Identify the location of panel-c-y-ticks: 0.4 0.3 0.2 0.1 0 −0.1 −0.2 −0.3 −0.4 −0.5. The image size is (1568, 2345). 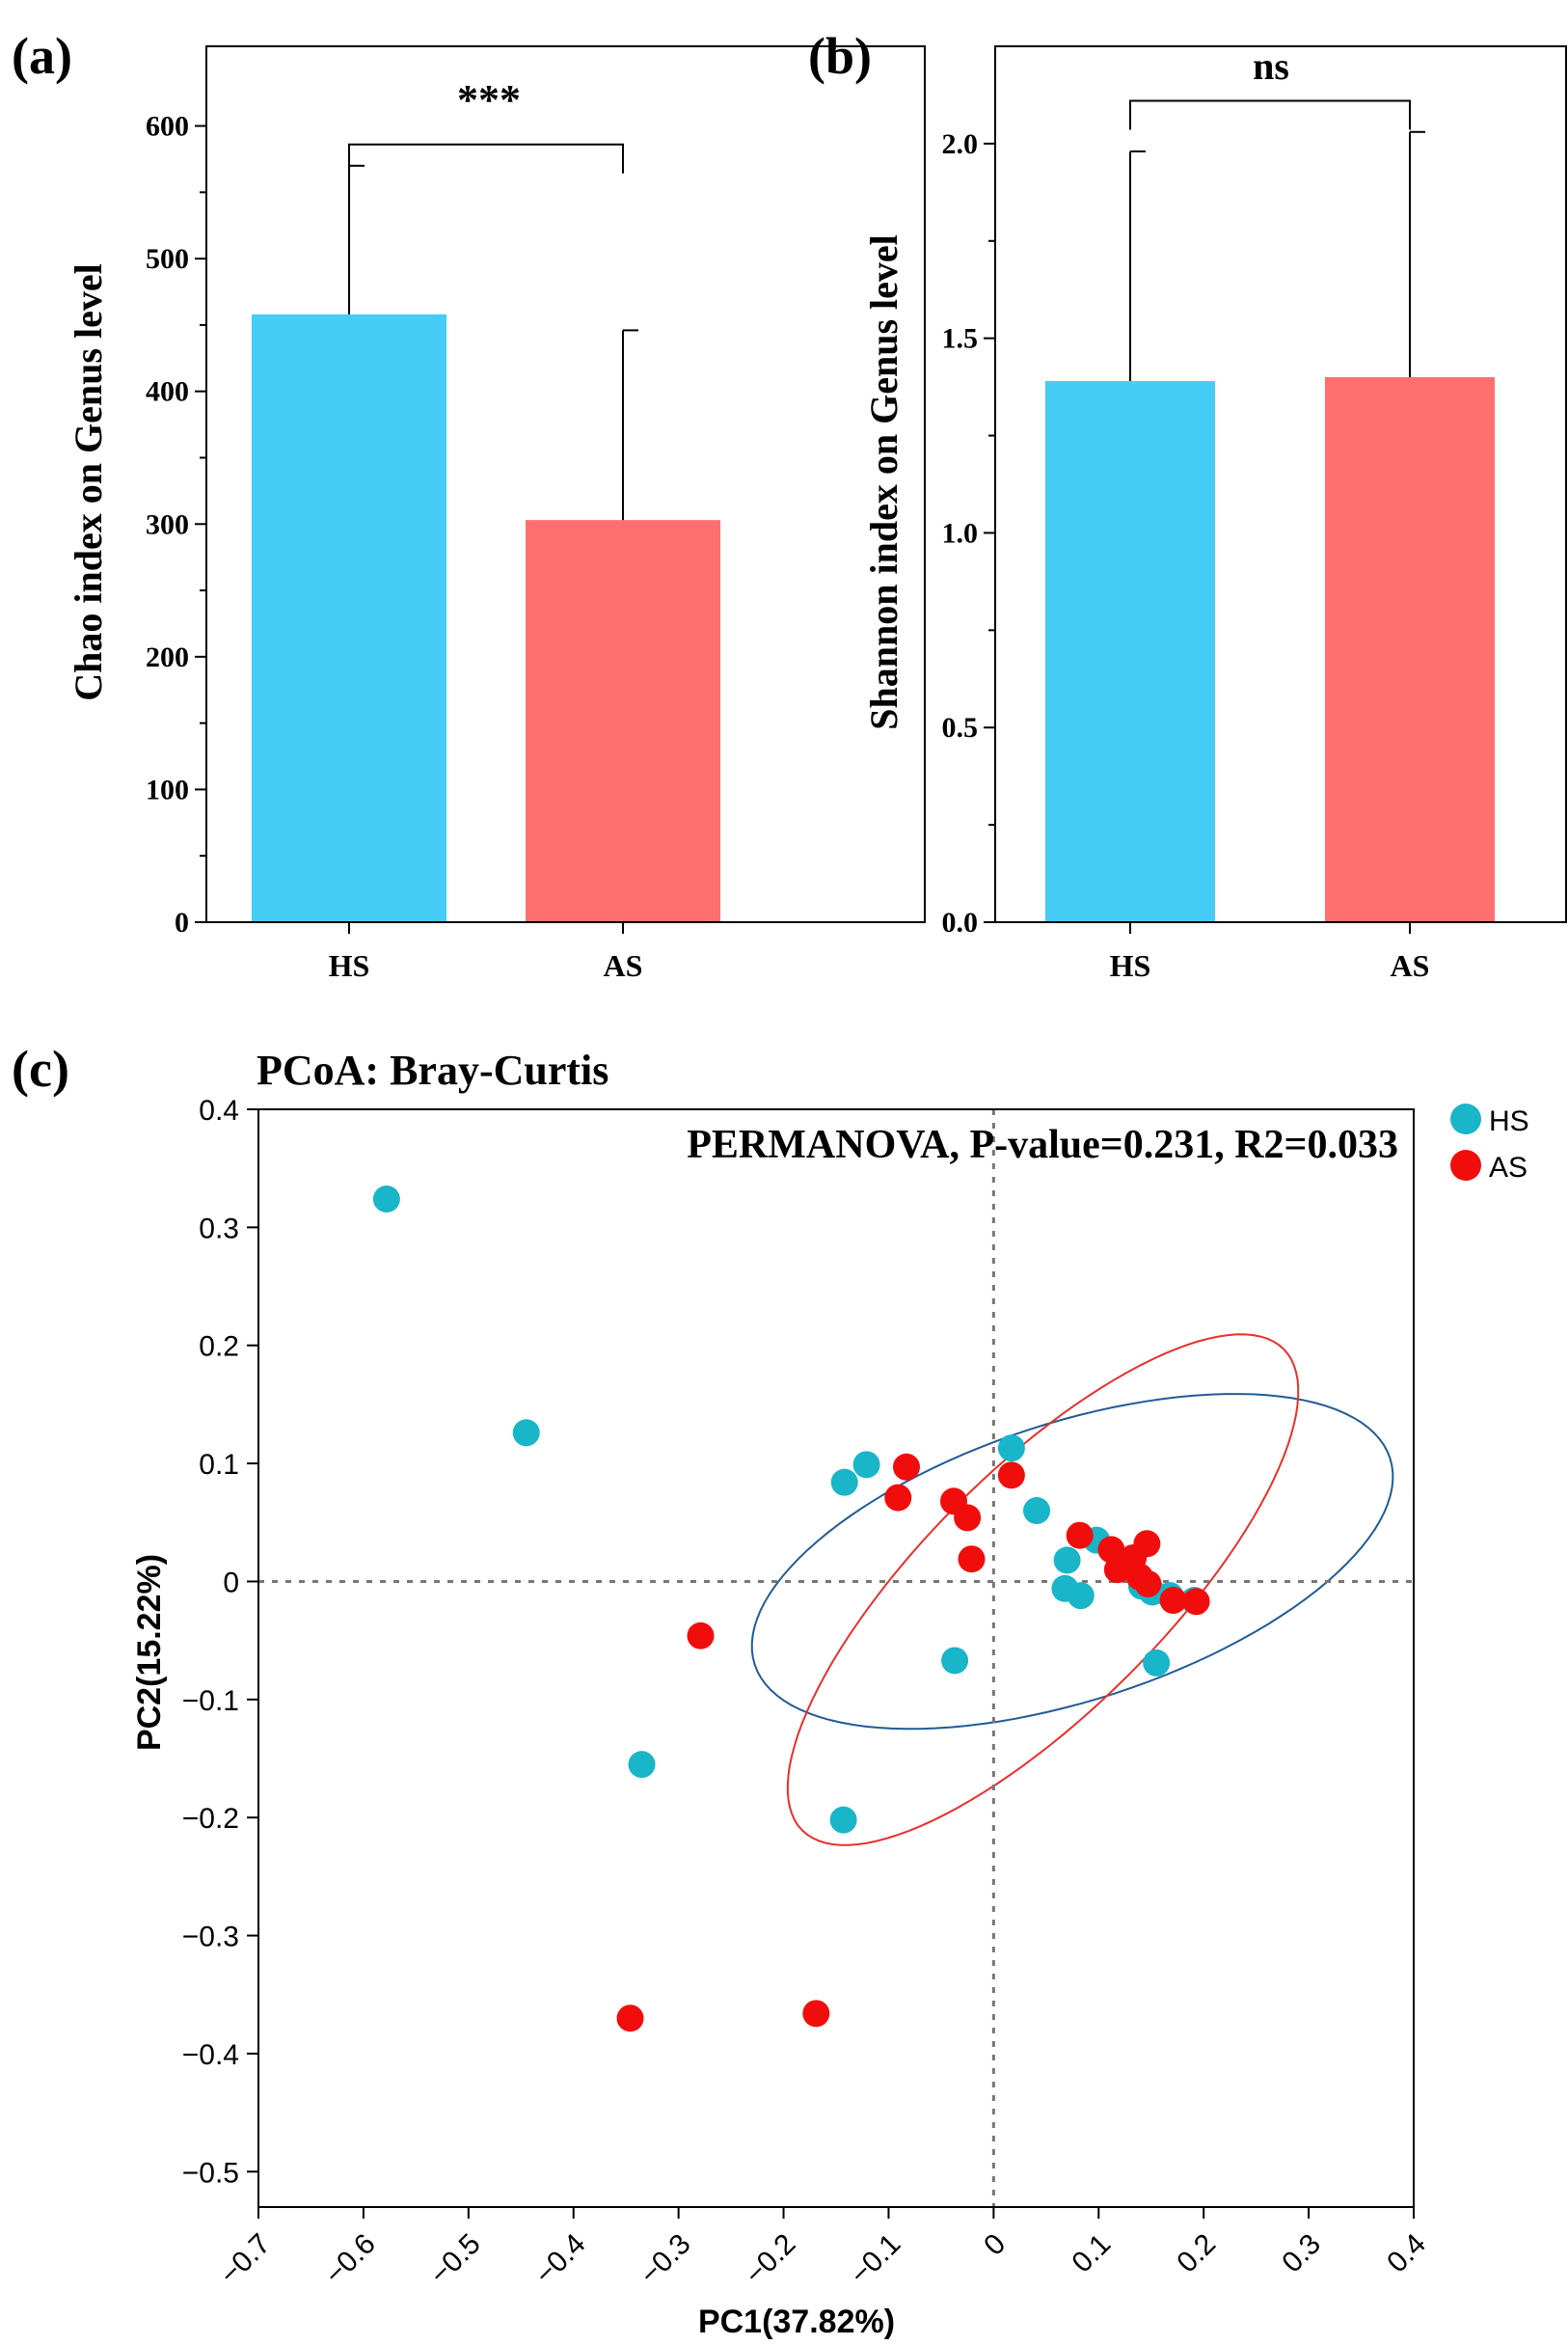
(220, 1642).